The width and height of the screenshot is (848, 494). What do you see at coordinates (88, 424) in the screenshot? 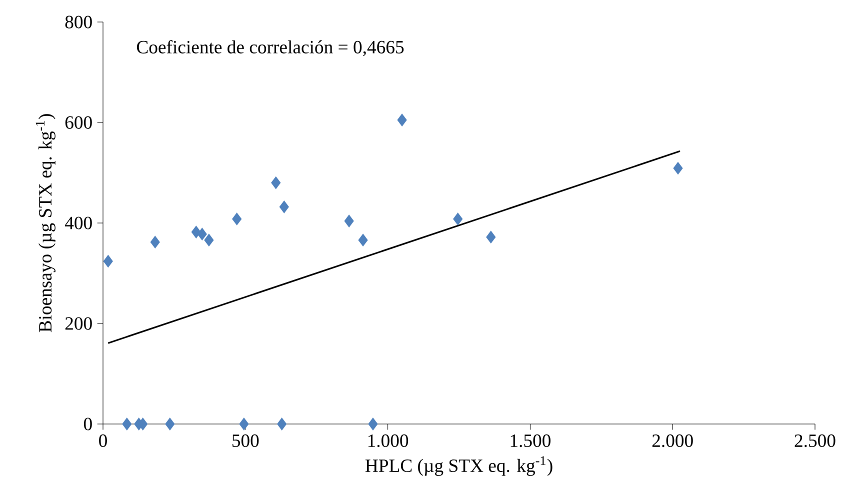
I see `y-tick-label: 0` at bounding box center [88, 424].